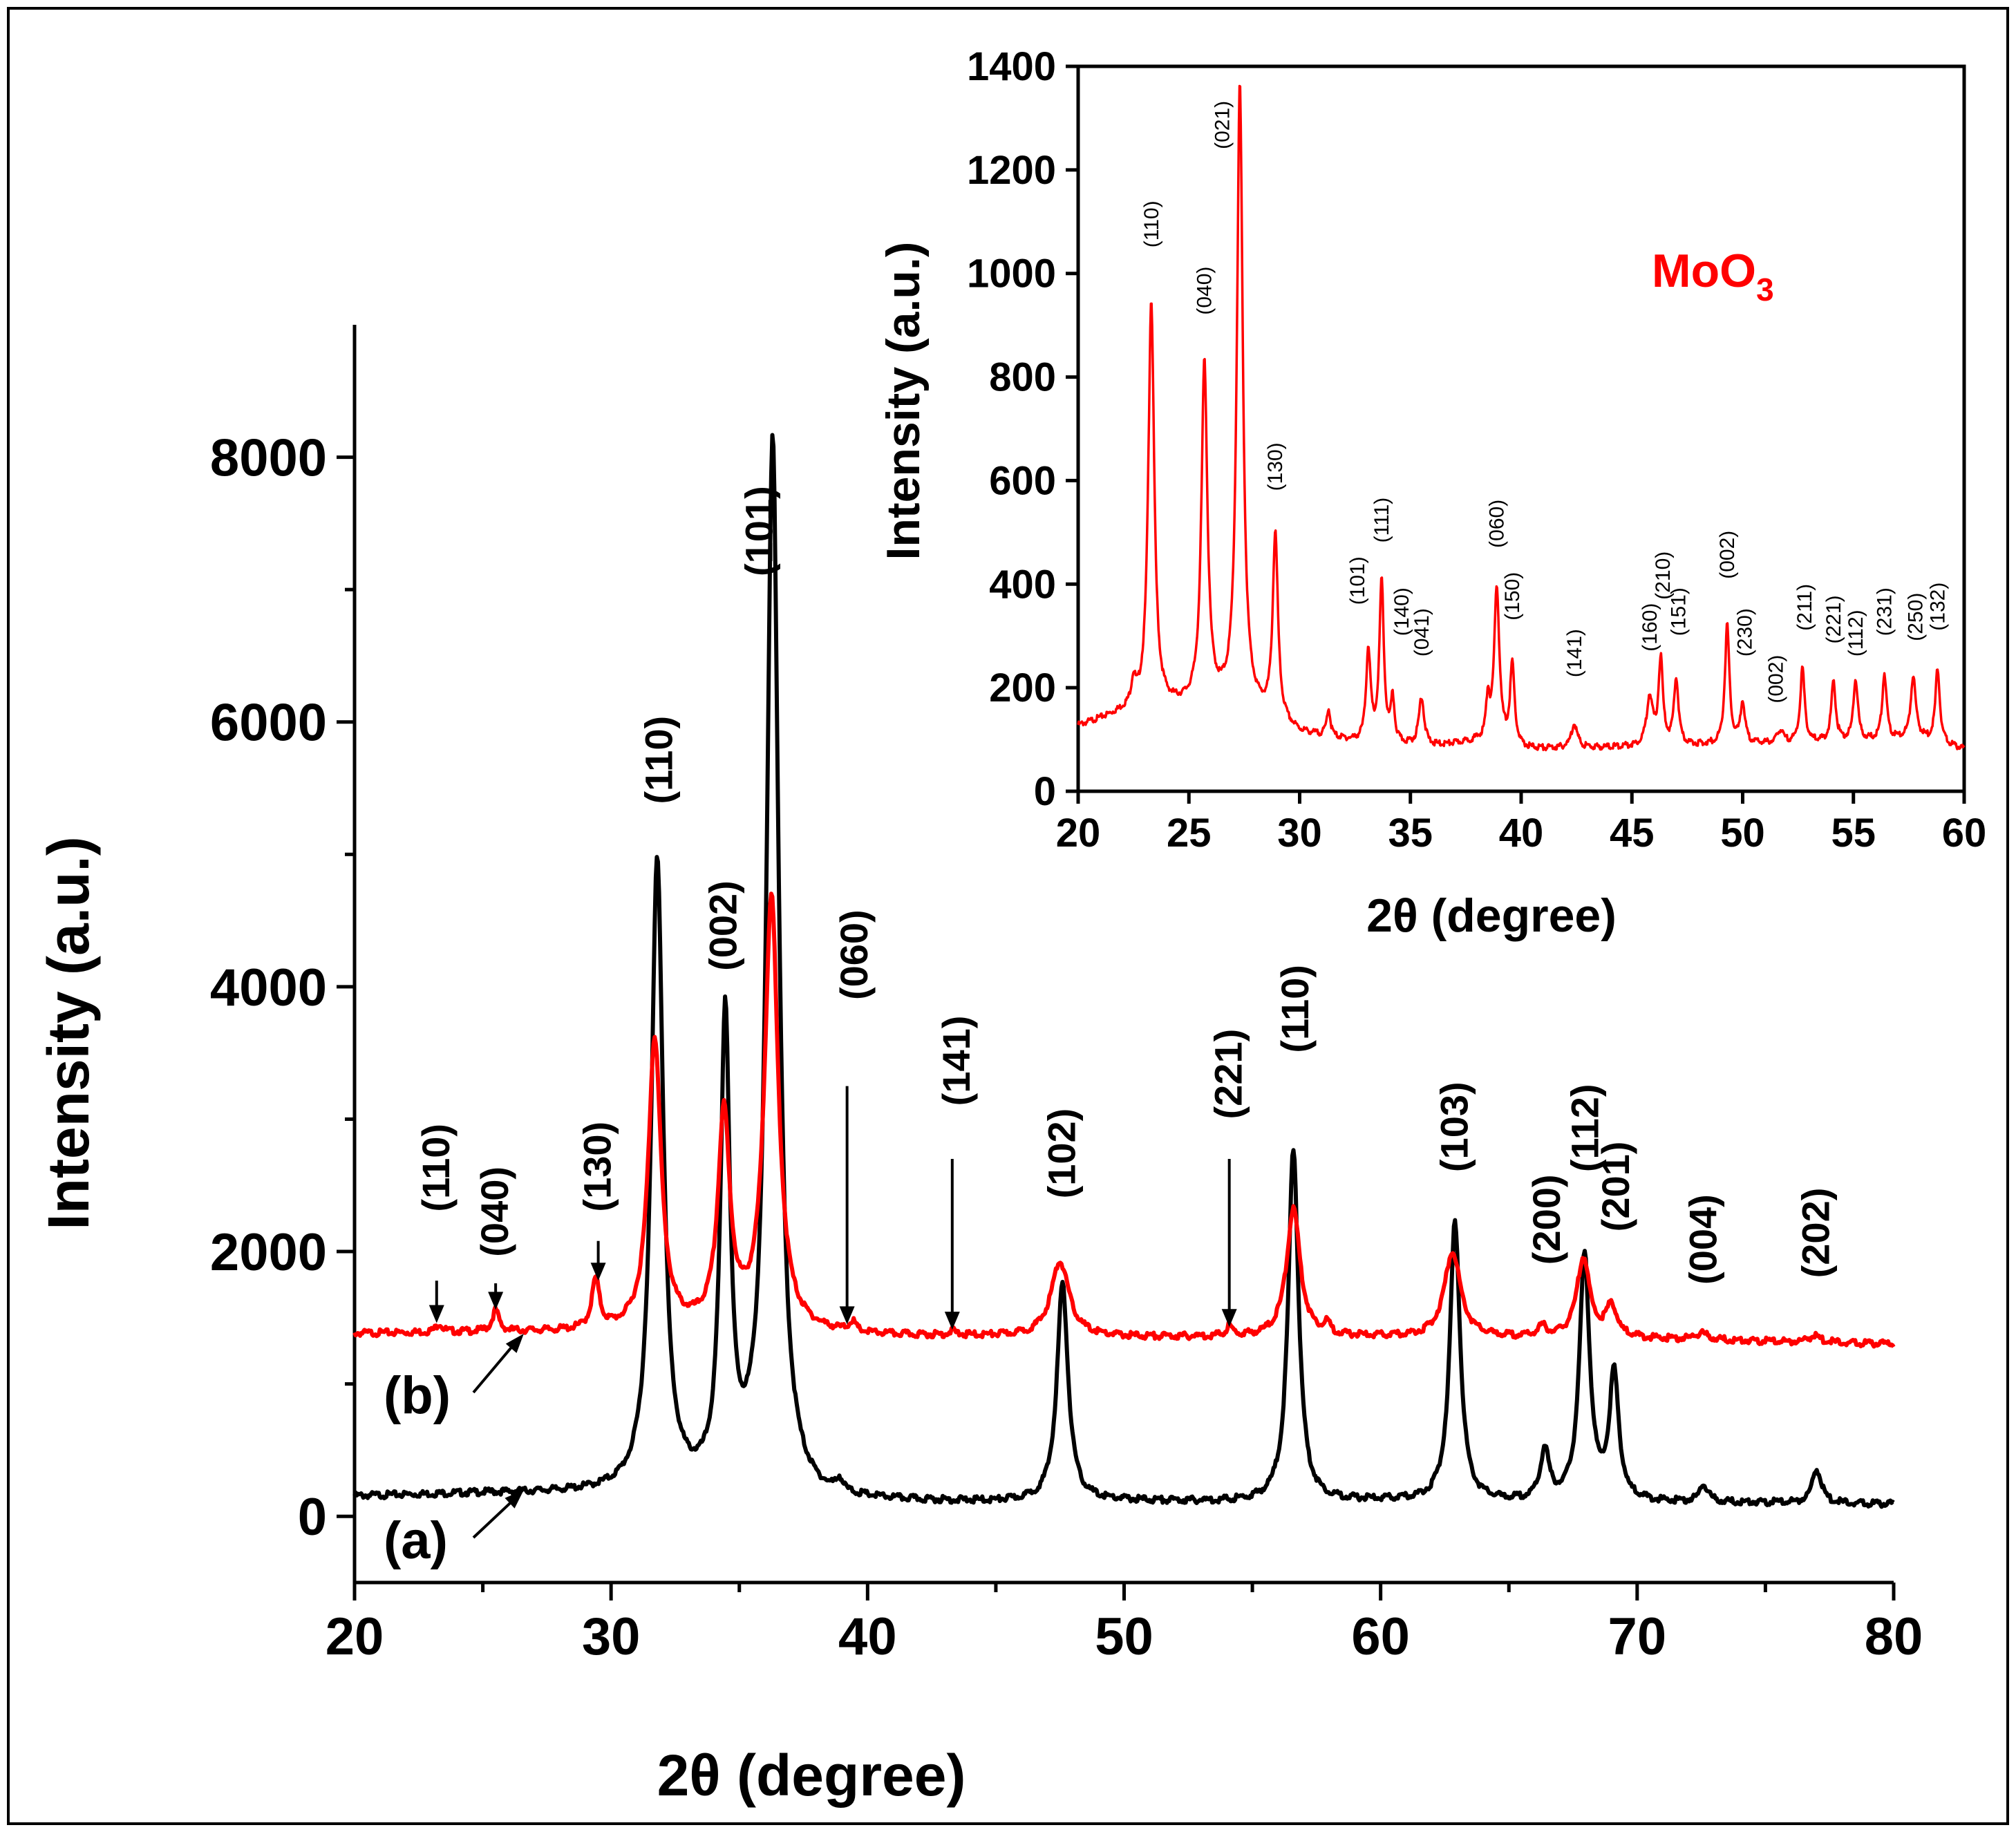 This screenshot has height=1832, width=2016. Describe the element at coordinates (1638, 1636) in the screenshot. I see `main-x-tick-label: 70` at that location.